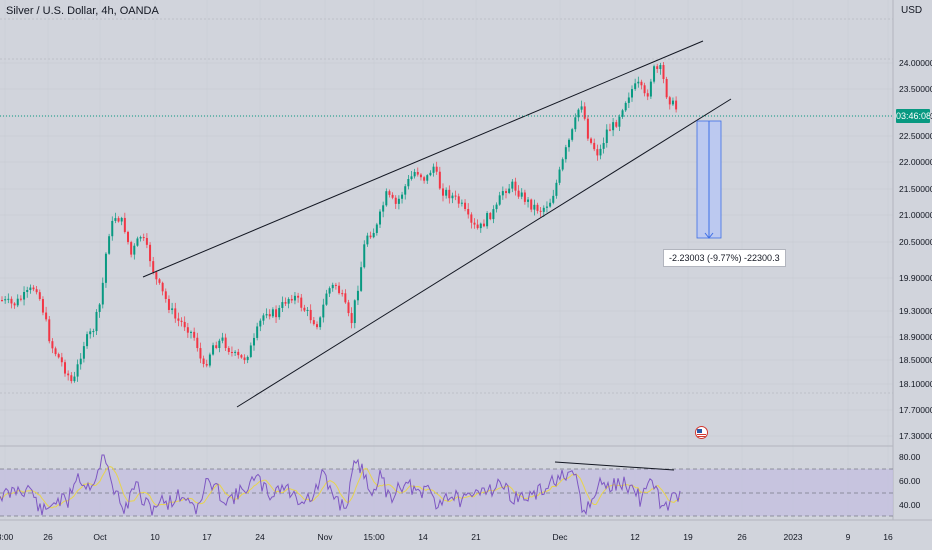 This screenshot has width=932, height=550. What do you see at coordinates (914, 116) in the screenshot?
I see `countdown-price-tag: 03:46:08` at bounding box center [914, 116].